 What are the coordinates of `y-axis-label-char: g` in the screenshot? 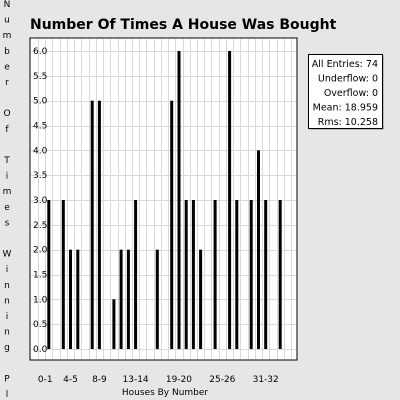 It's located at (7, 348).